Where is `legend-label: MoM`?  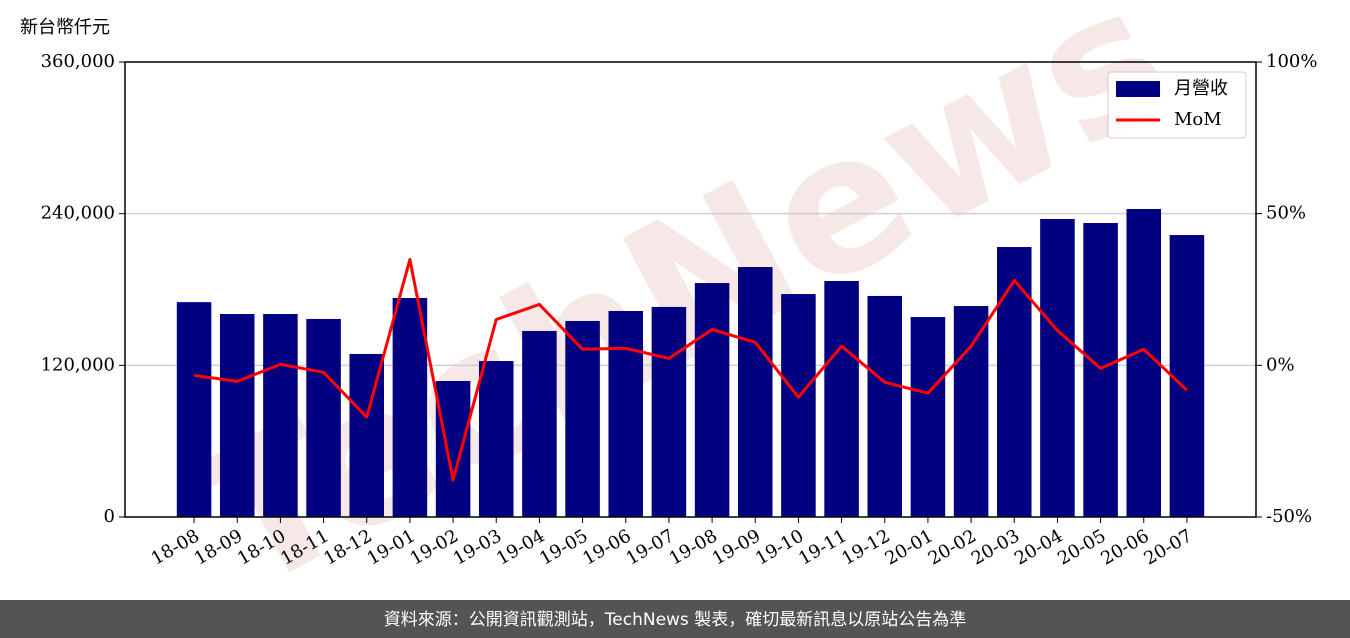
legend-label: MoM is located at coordinates (1198, 119).